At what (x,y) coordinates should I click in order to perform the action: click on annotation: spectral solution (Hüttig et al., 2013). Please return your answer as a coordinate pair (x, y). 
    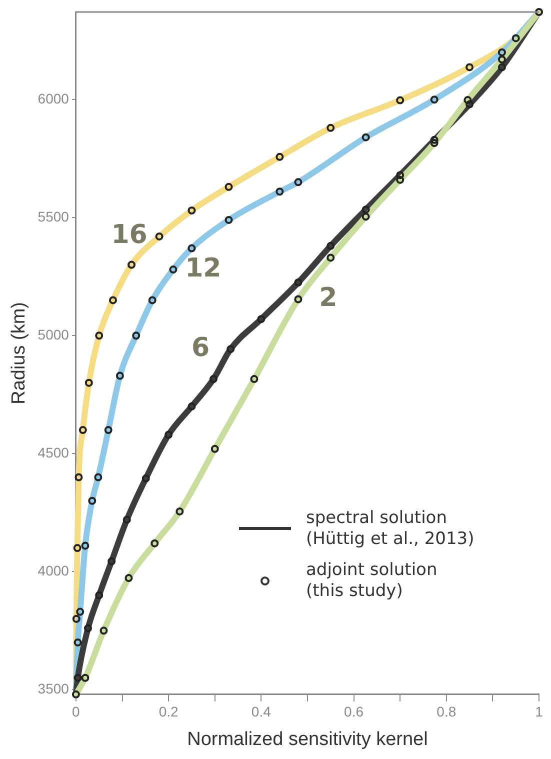
    Looking at the image, I should click on (390, 529).